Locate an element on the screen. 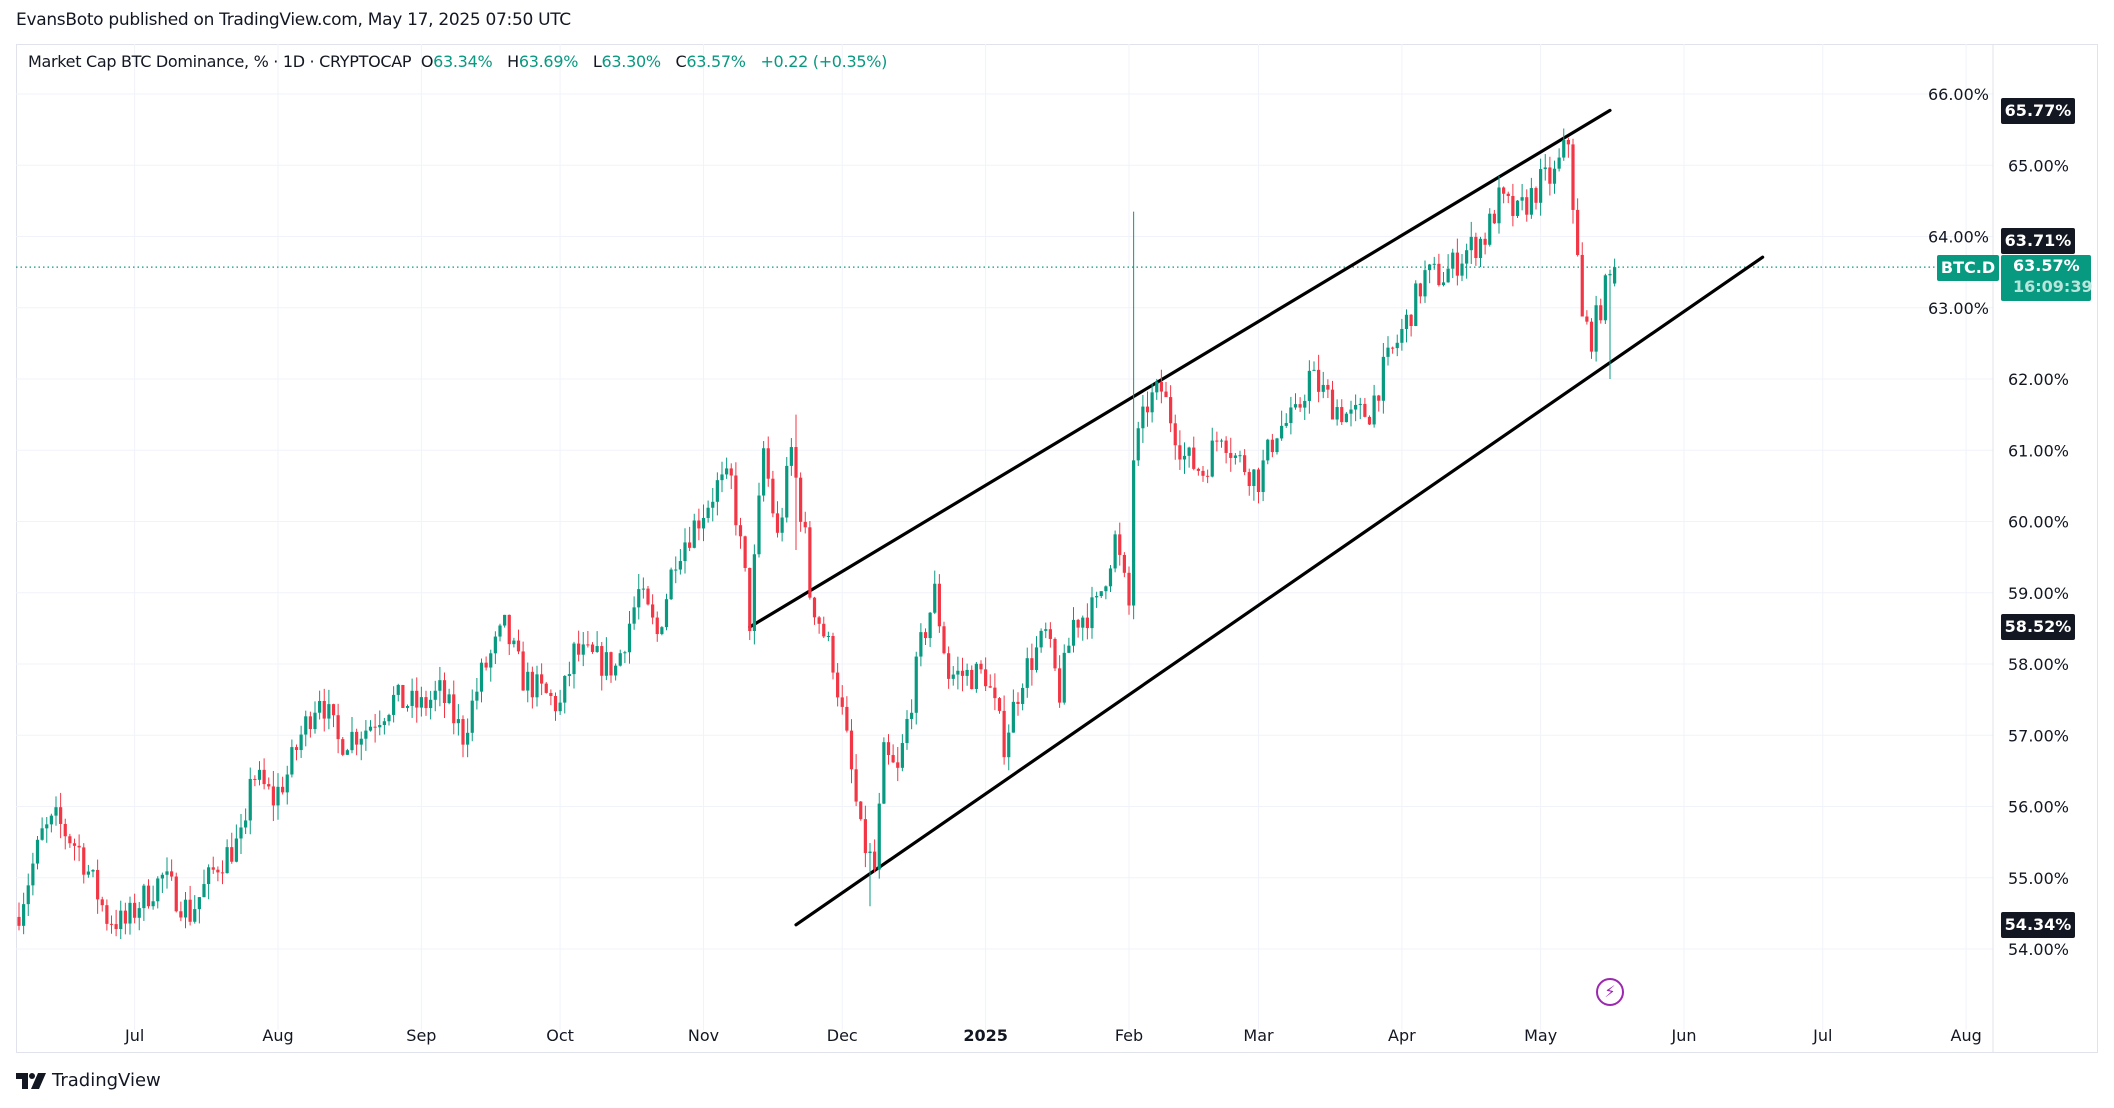  symbol-label: BTC.D is located at coordinates (1968, 268).